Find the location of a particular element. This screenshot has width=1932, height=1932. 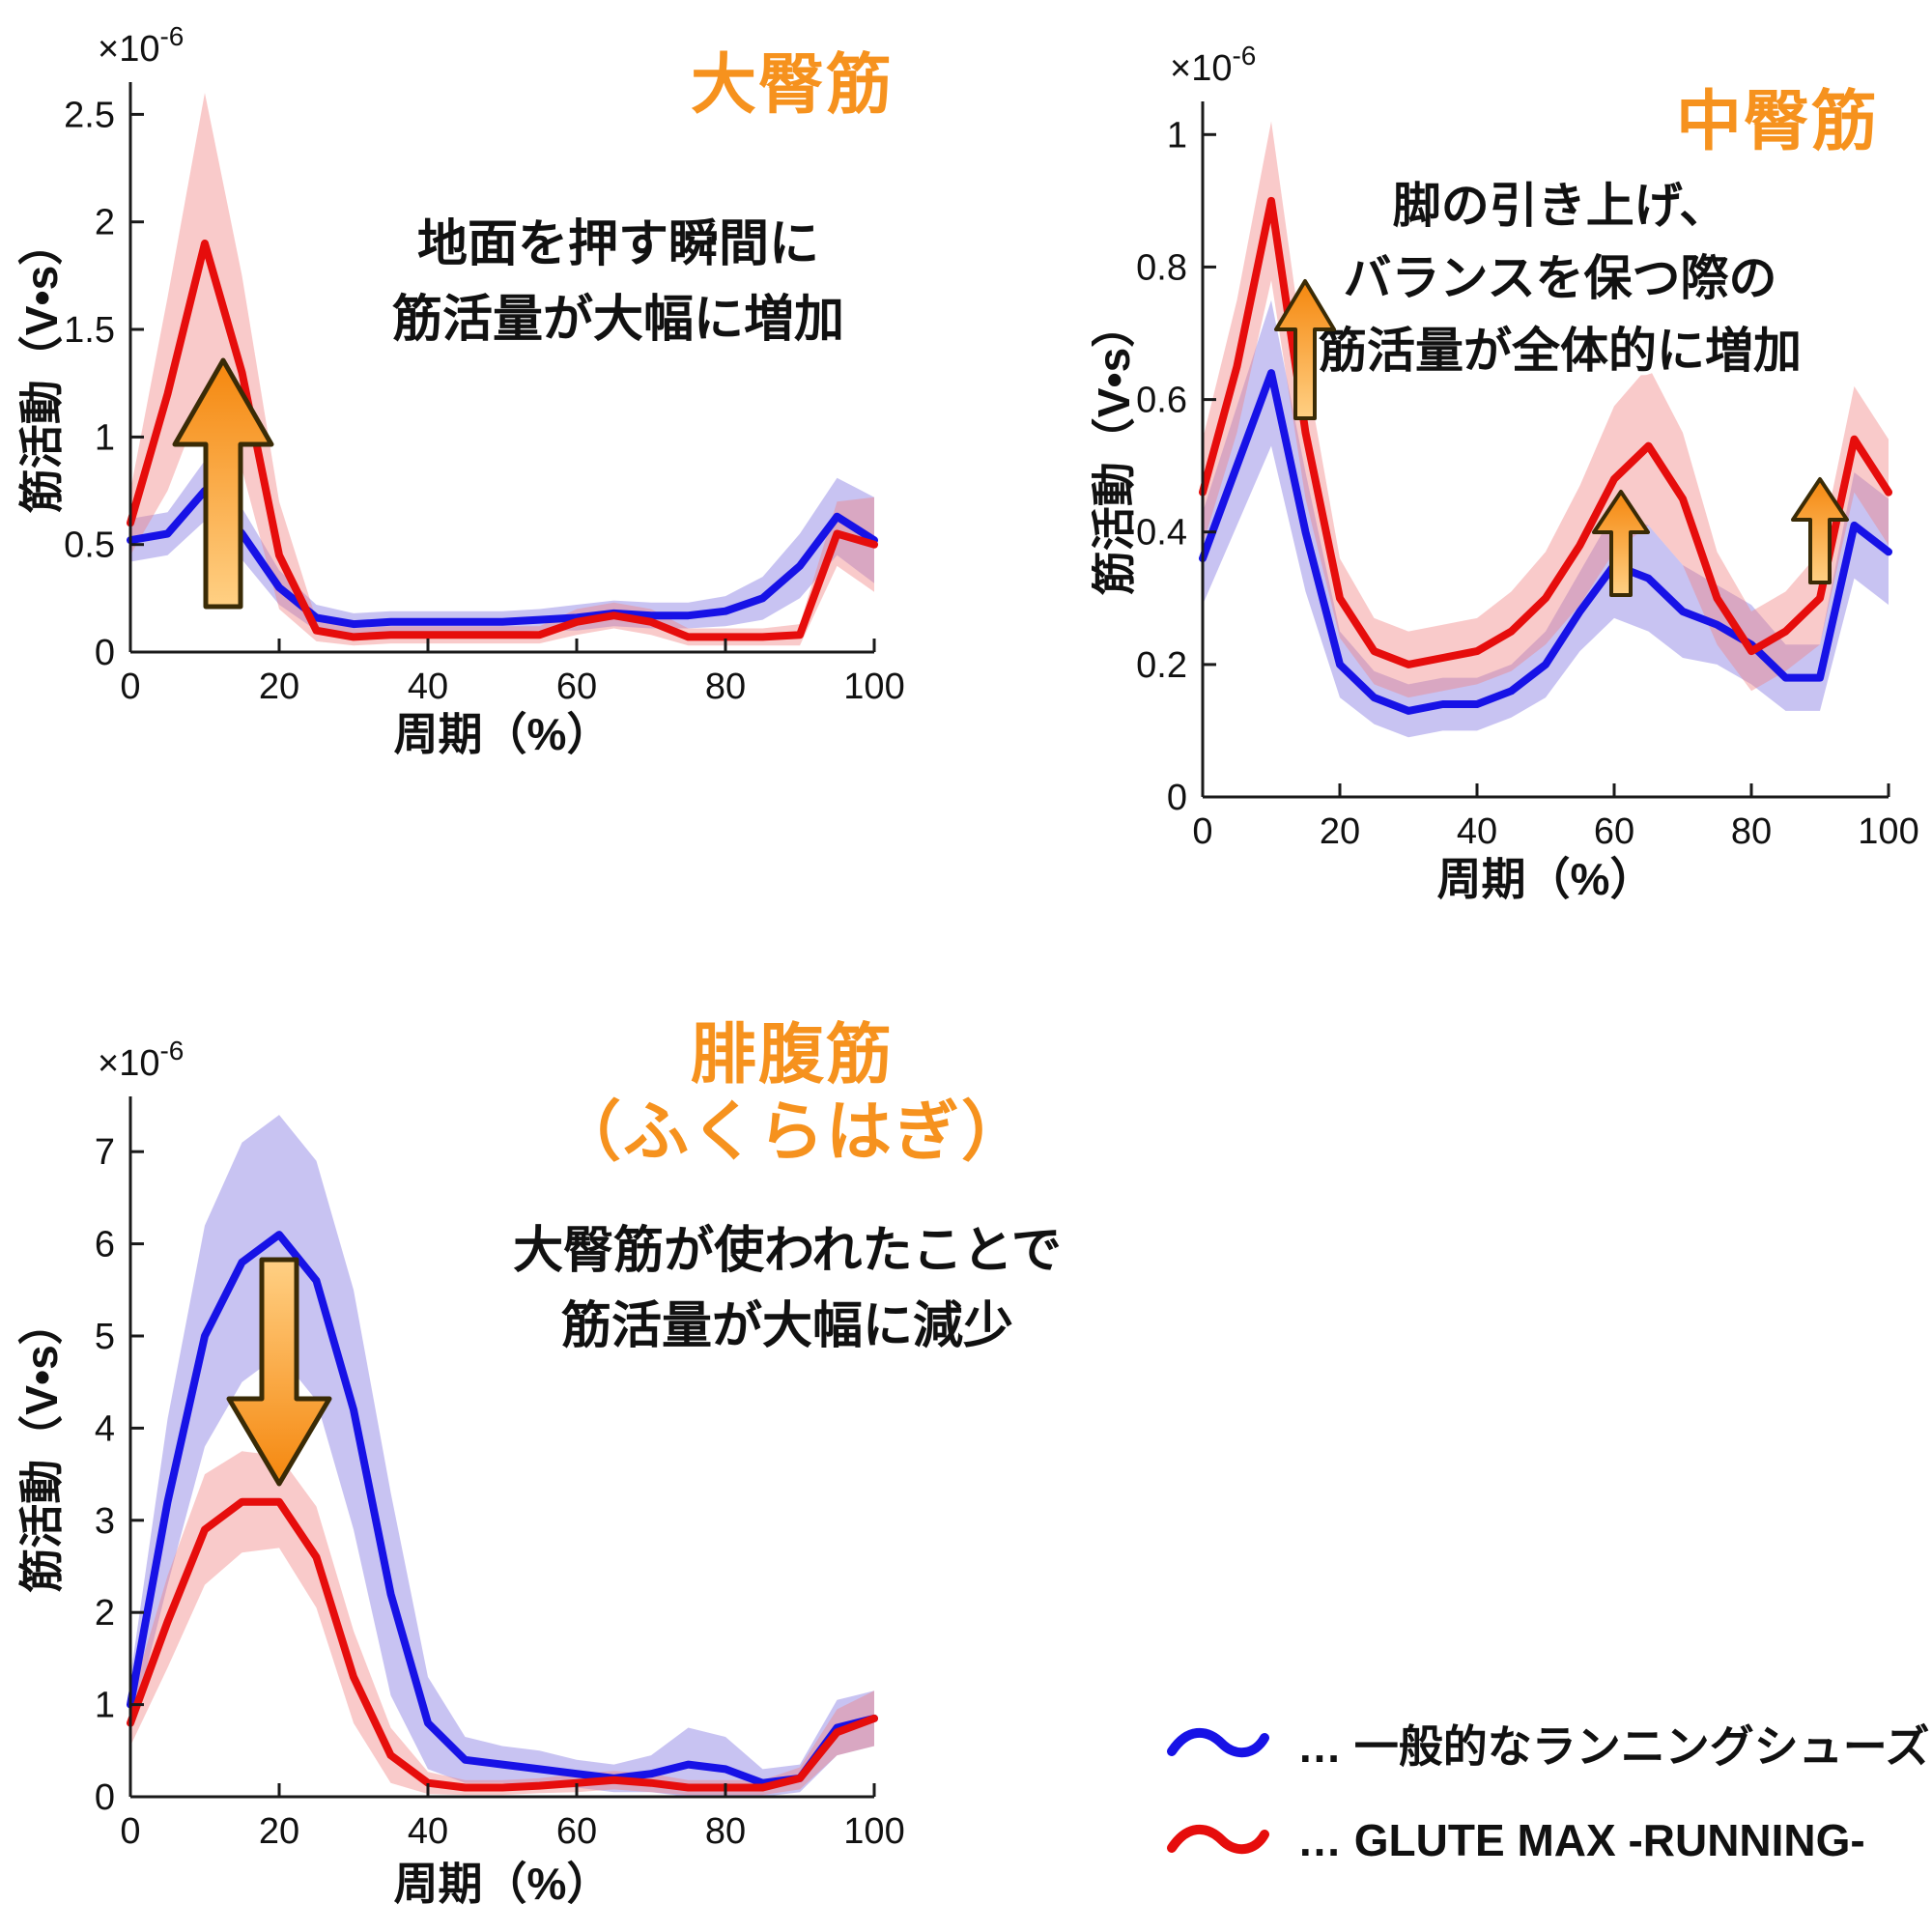

svg-text: 5 is located at coordinates (105, 1337).